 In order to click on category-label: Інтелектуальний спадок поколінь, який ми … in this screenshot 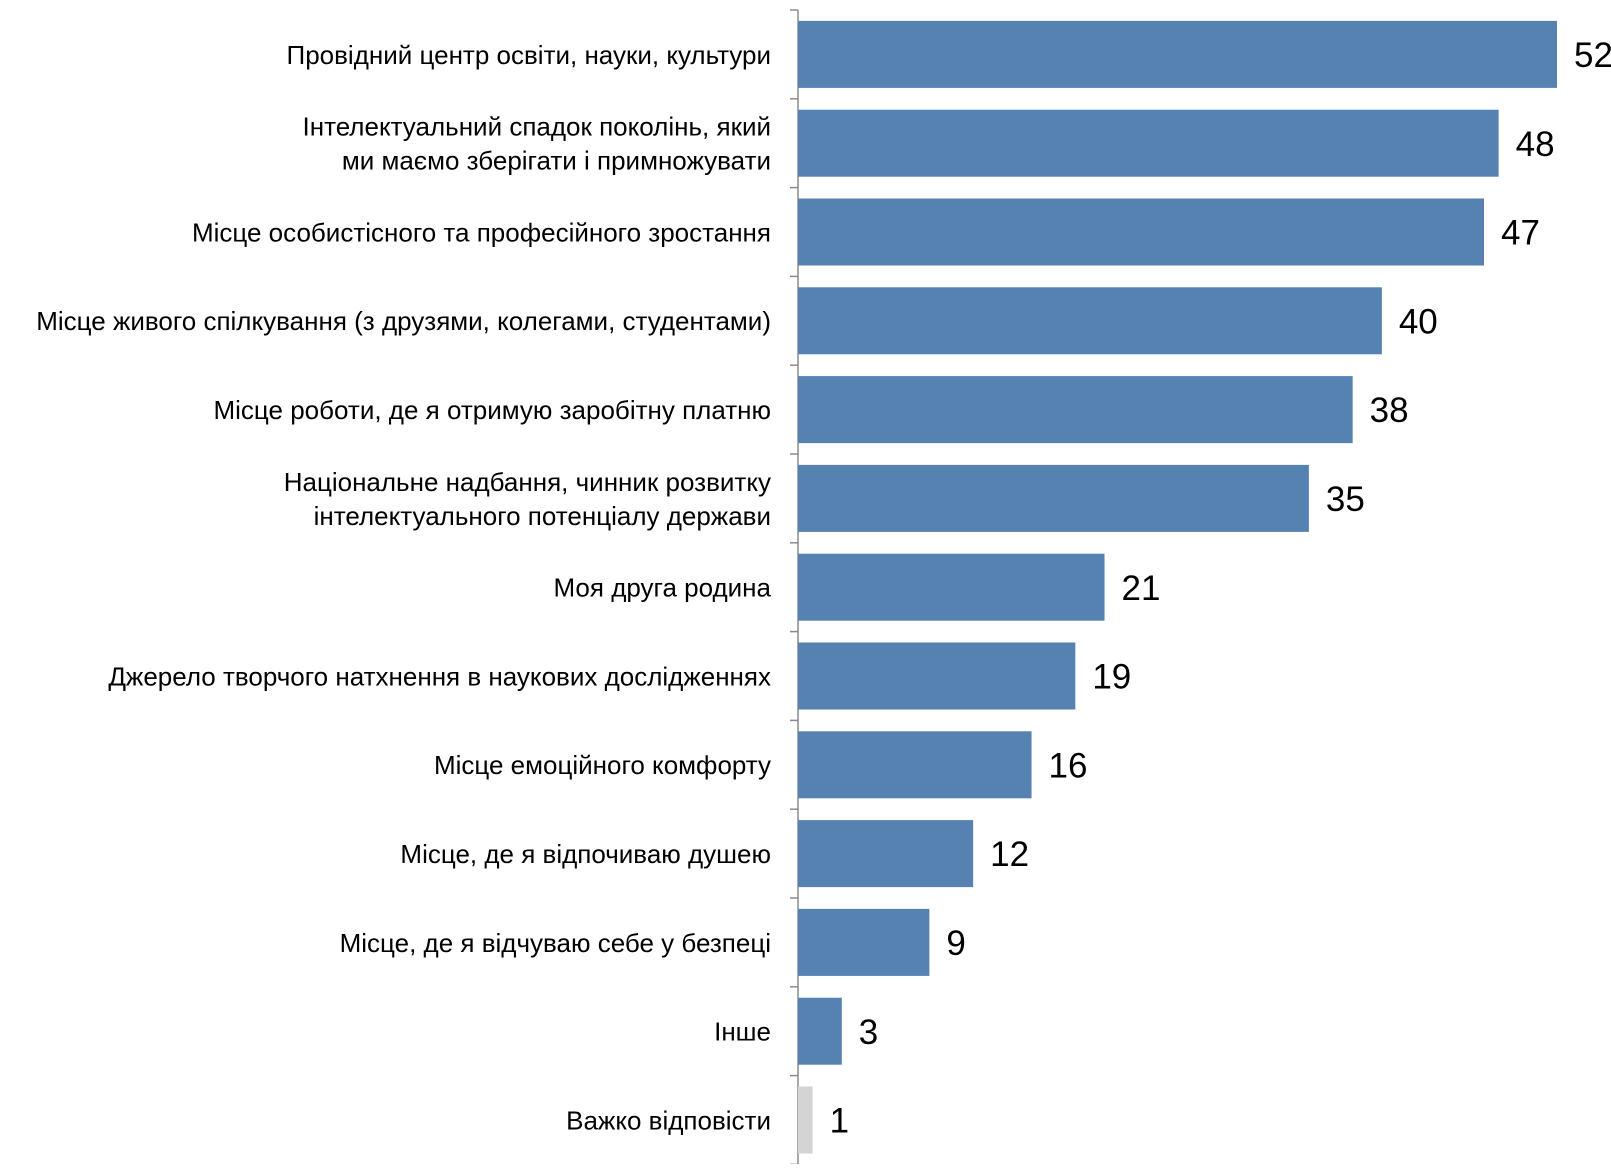, I will do `click(537, 144)`.